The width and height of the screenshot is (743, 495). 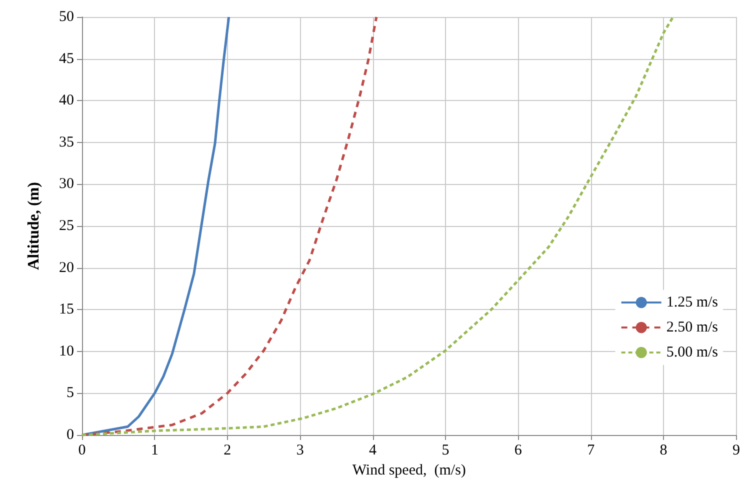 What do you see at coordinates (692, 352) in the screenshot?
I see `legend-label: 5.00 m/s` at bounding box center [692, 352].